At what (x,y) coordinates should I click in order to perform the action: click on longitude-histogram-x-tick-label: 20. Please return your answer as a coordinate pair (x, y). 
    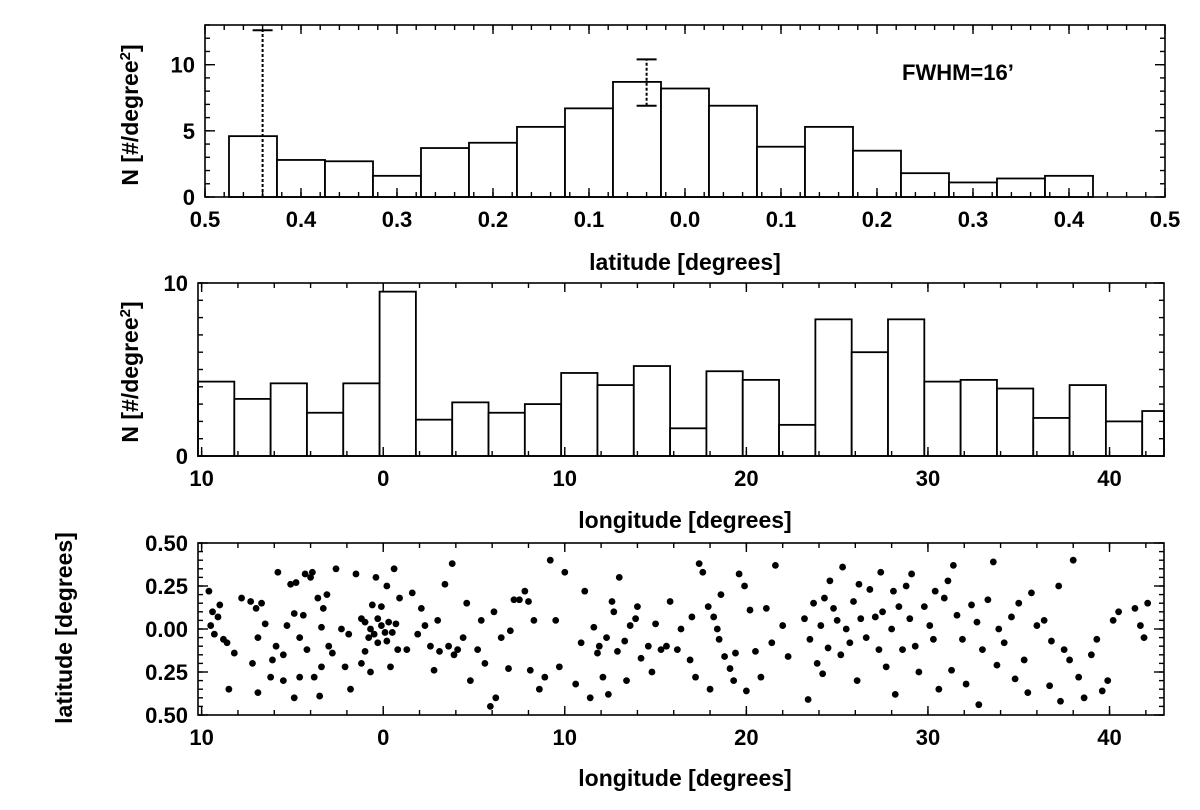
    Looking at the image, I should click on (746, 478).